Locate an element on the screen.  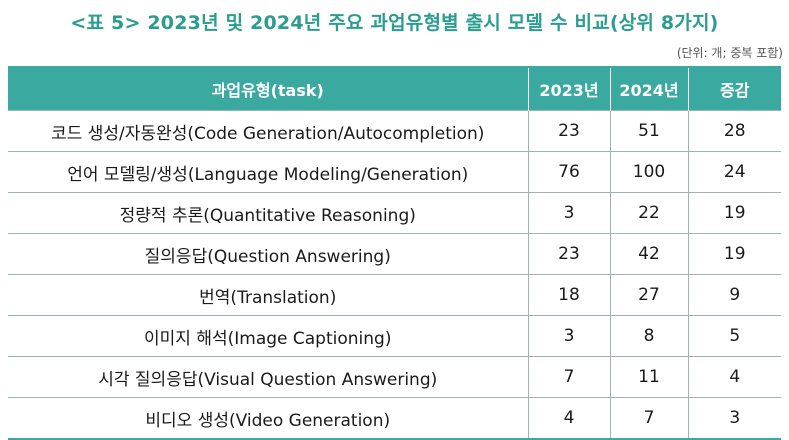
count-2023-cell: 4 is located at coordinates (568, 418).